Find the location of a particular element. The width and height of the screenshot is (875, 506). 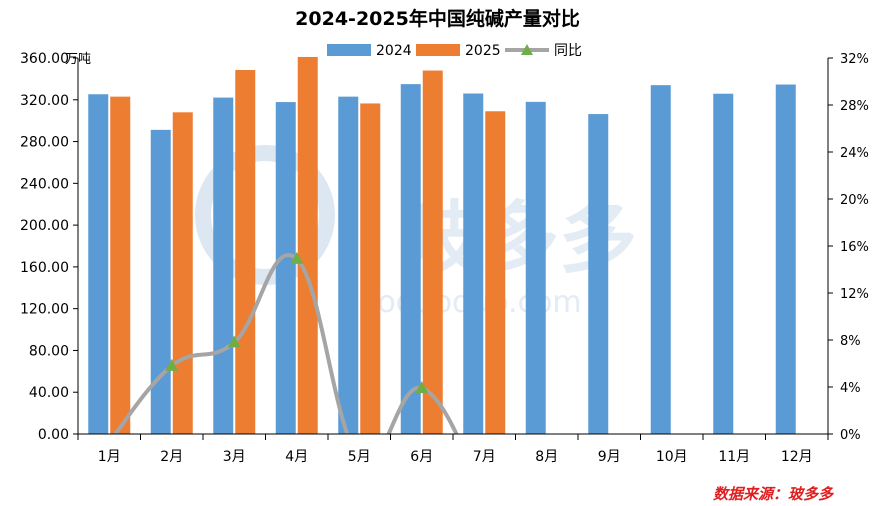

x-tick-label: 11月 is located at coordinates (734, 457).